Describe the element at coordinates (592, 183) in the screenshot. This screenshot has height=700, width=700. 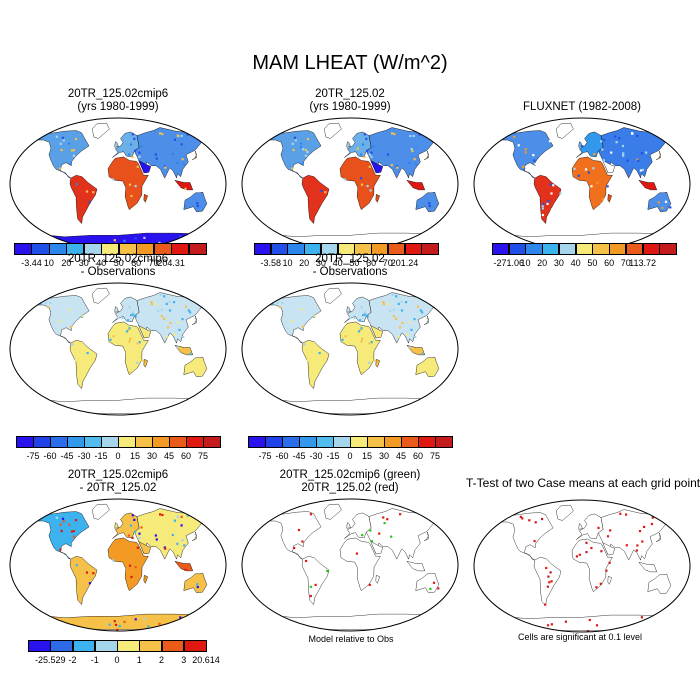
I see `continent-africa` at that location.